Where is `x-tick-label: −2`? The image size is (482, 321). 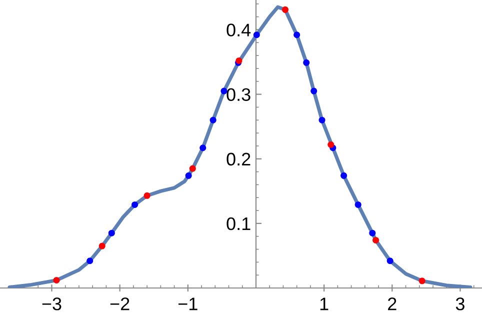
x-tick-label: −2 is located at coordinates (120, 304).